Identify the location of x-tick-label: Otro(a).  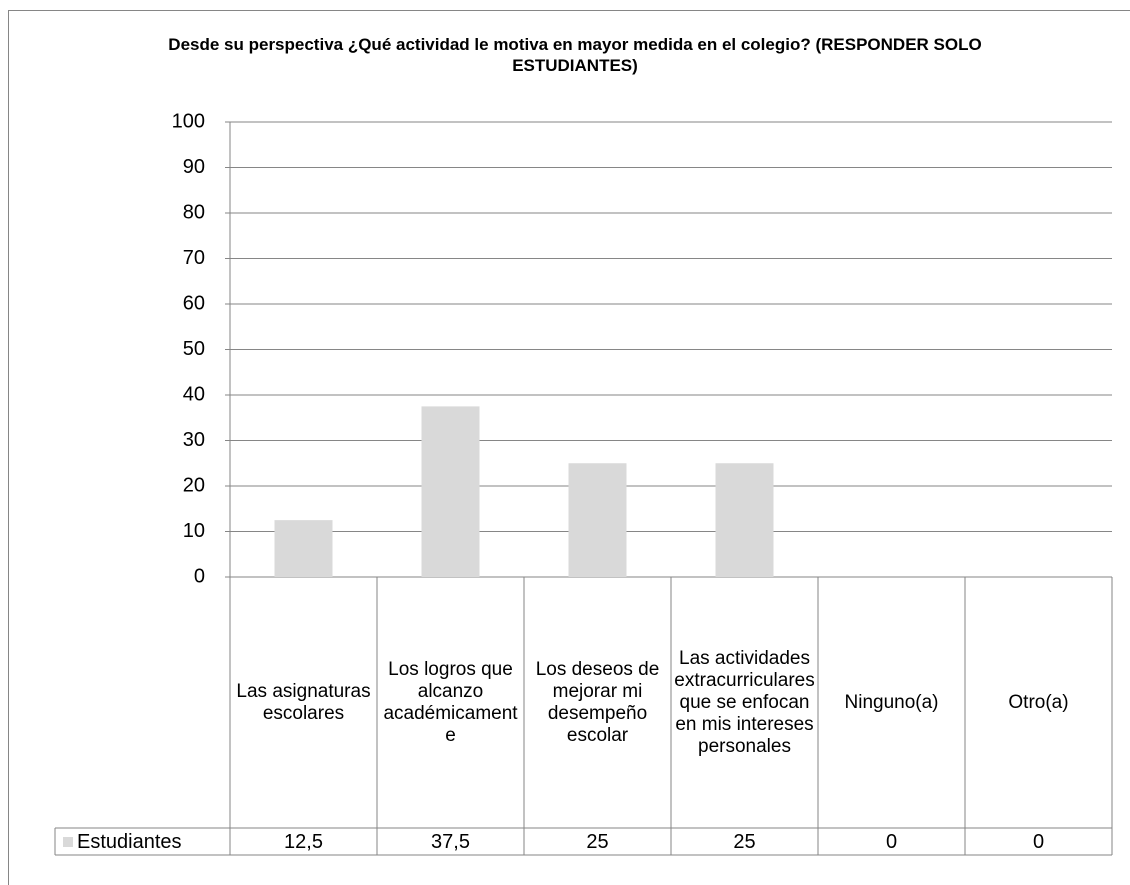
(1038, 702).